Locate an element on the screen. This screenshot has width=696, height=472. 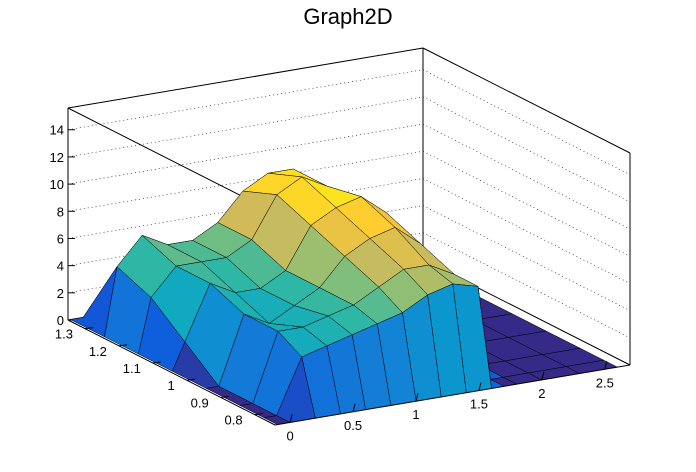
z-tick-label: 14 is located at coordinates (57, 130).